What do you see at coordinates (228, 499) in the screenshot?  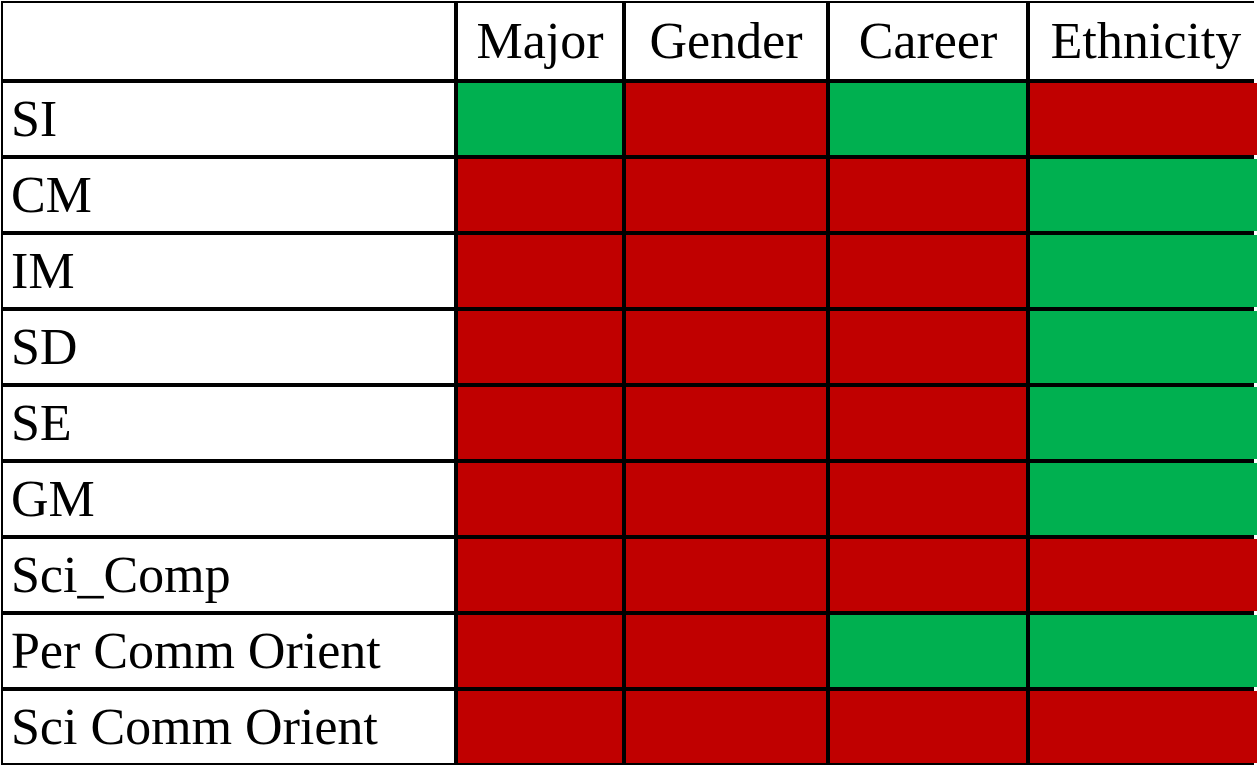 I see `row-label: GM` at bounding box center [228, 499].